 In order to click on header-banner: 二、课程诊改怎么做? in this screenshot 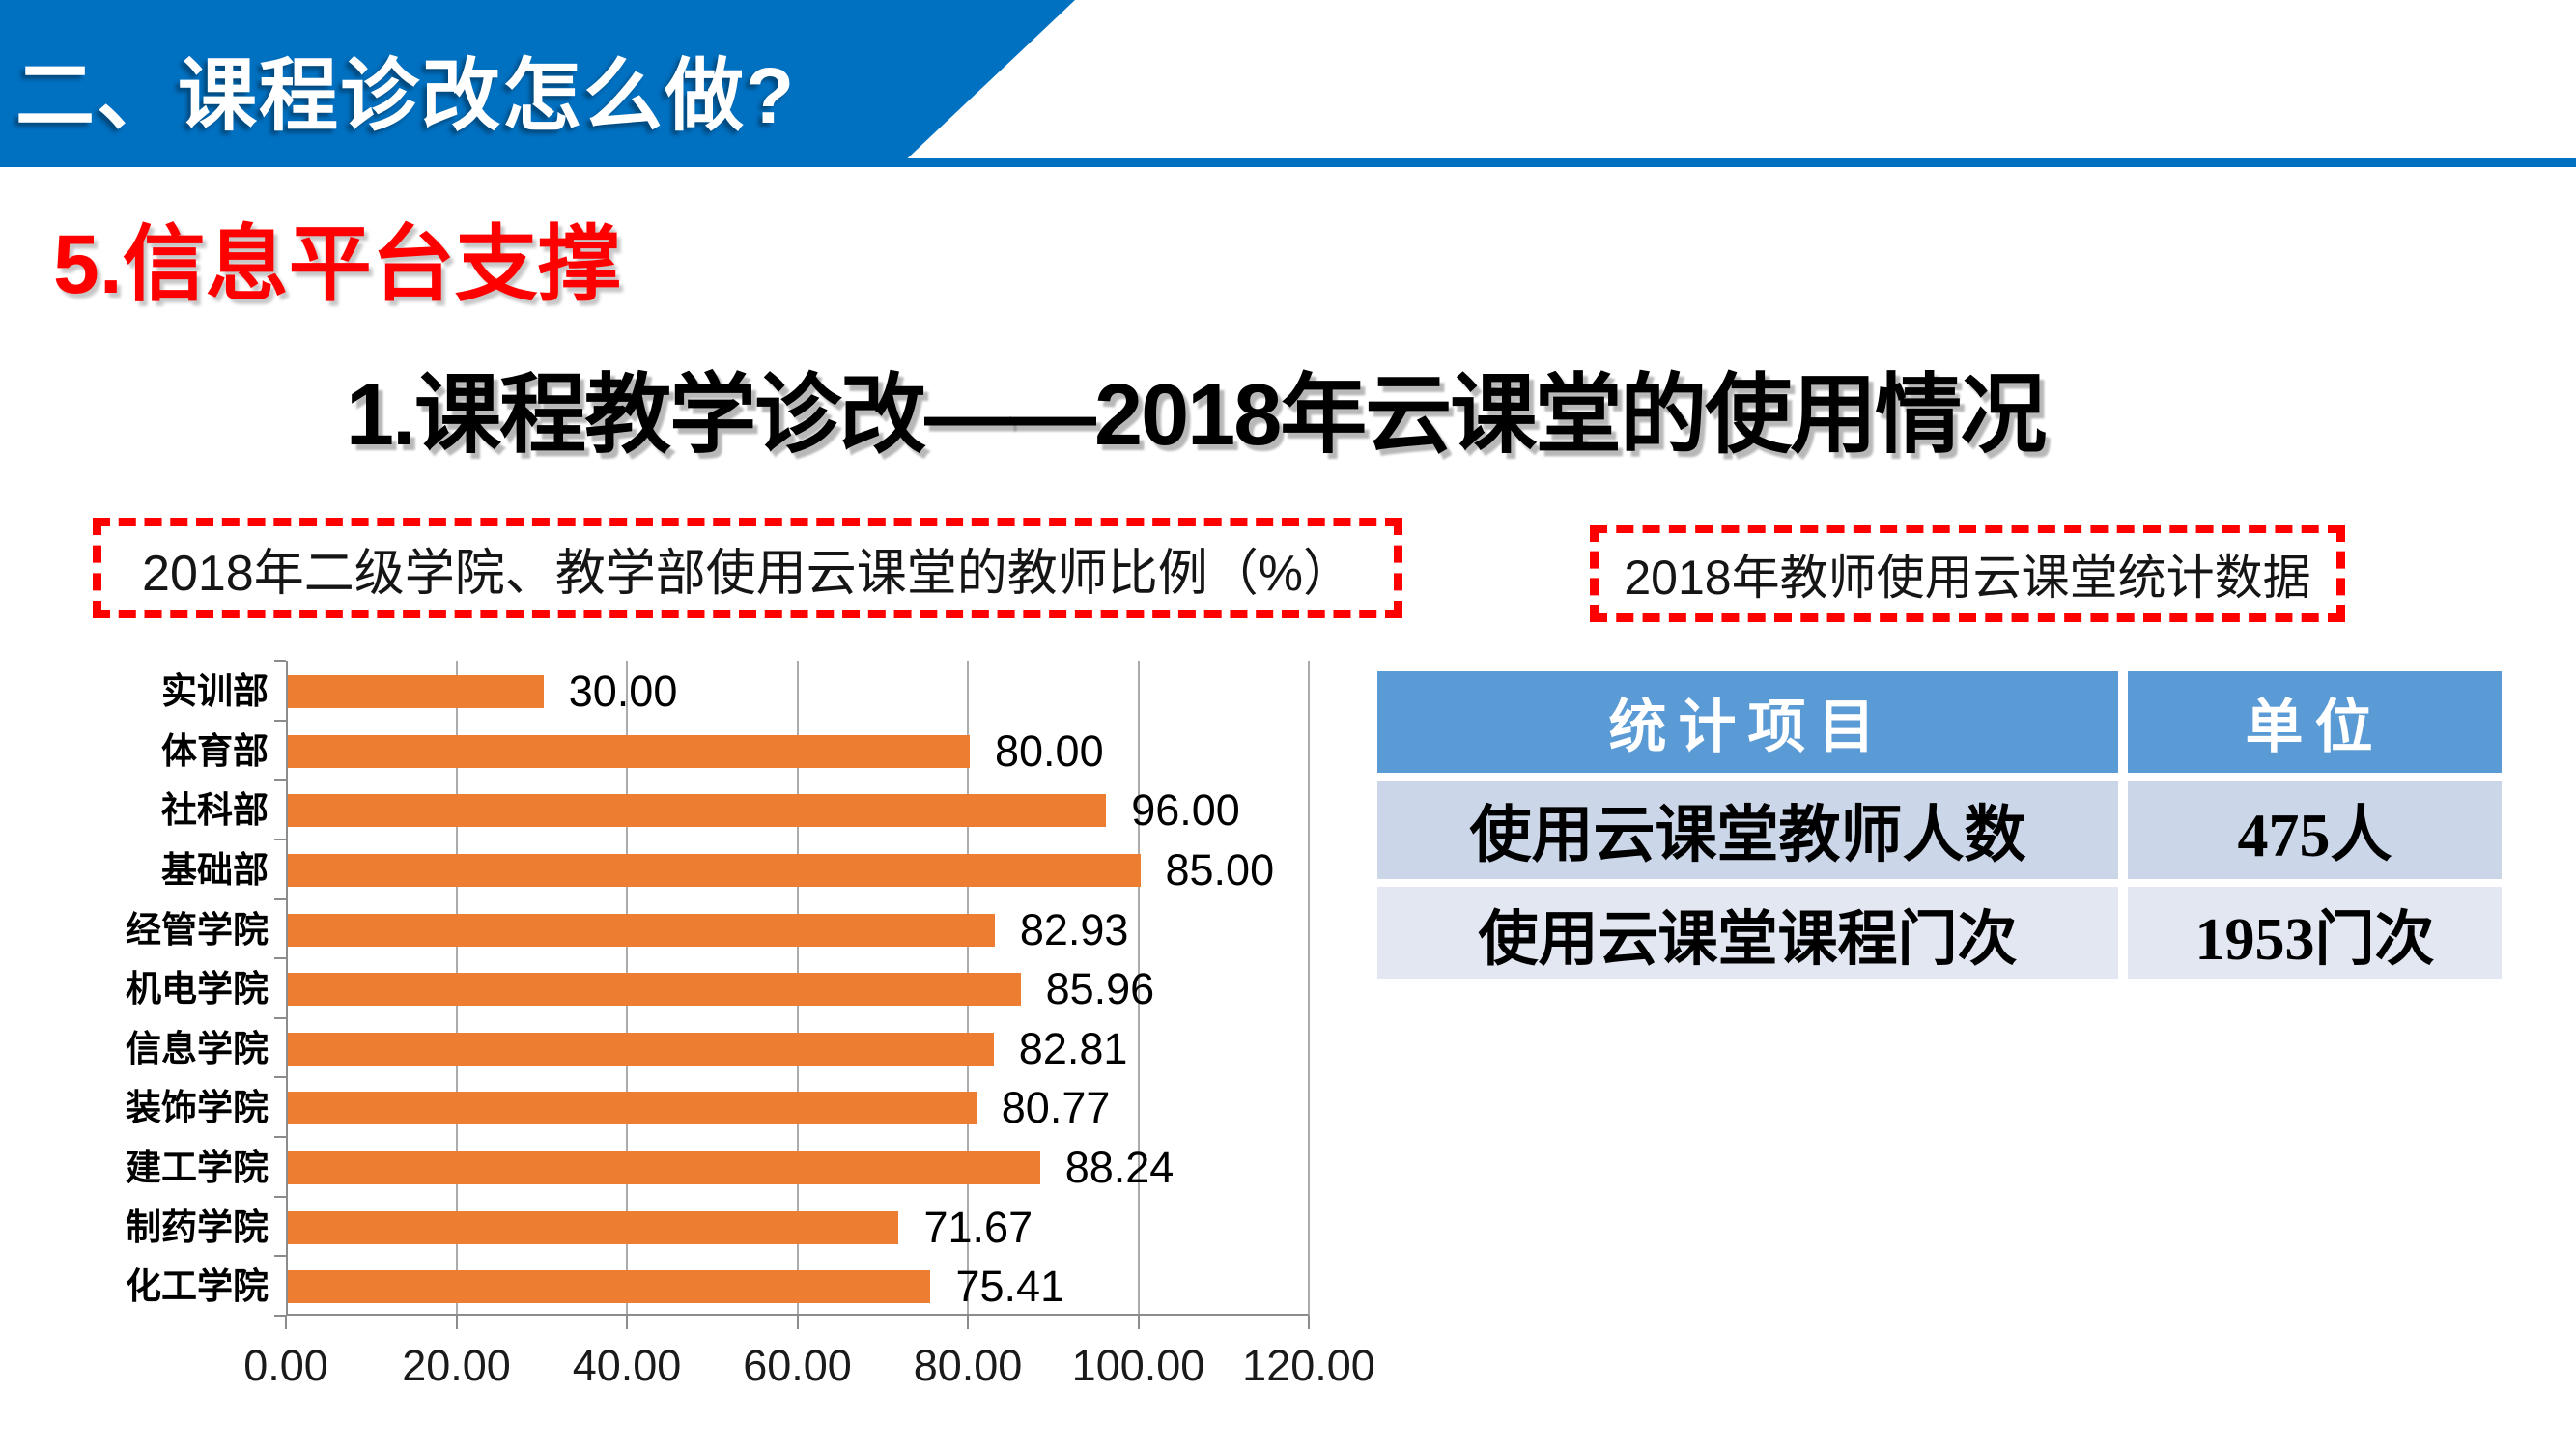, I will do `click(537, 84)`.